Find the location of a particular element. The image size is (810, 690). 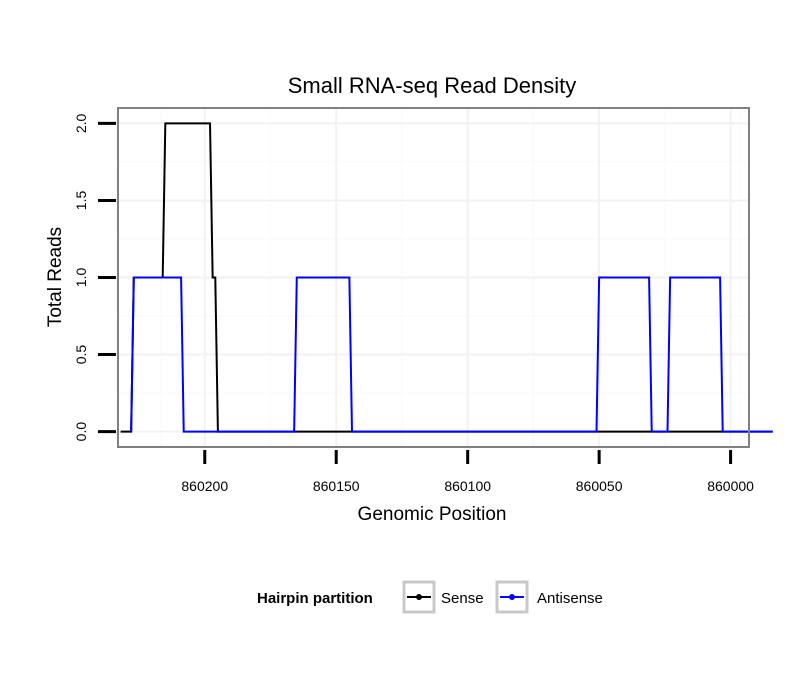

chart-title: Small RNA-seq Read Density is located at coordinates (432, 85).